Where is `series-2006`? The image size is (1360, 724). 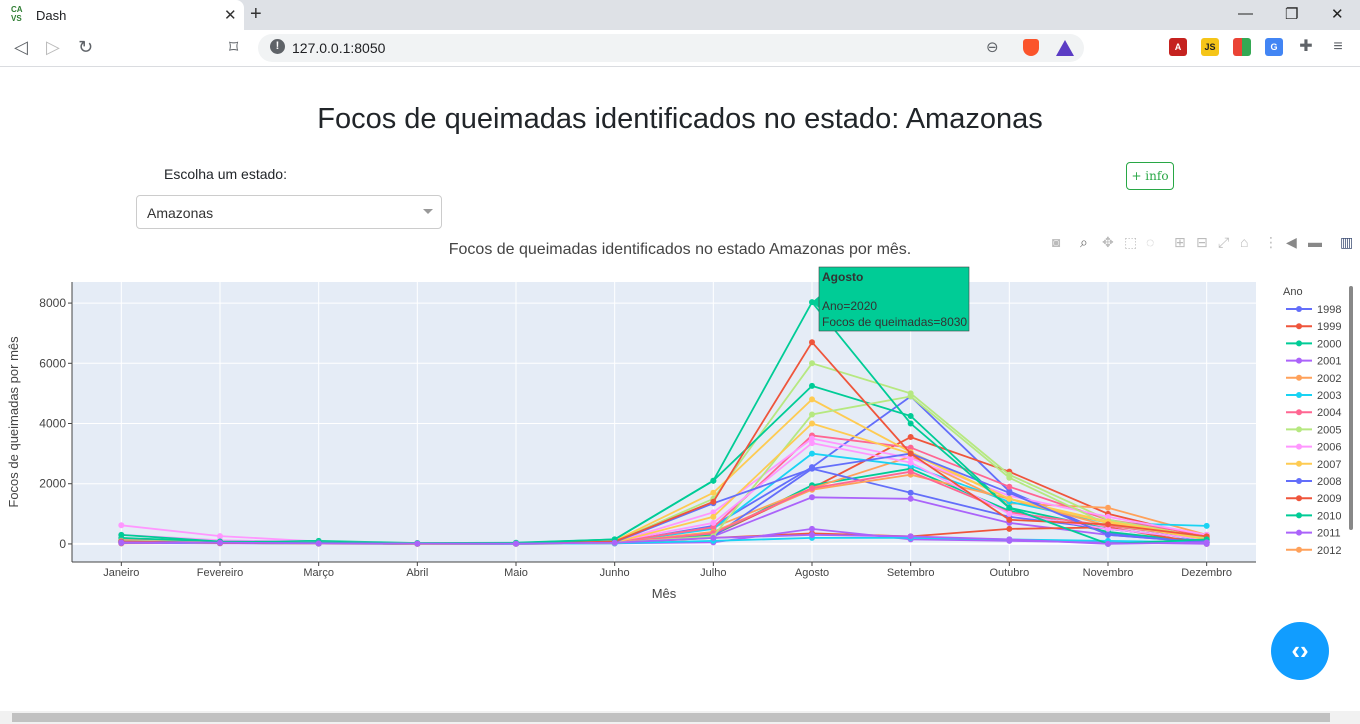
series-2006 is located at coordinates (664, 491).